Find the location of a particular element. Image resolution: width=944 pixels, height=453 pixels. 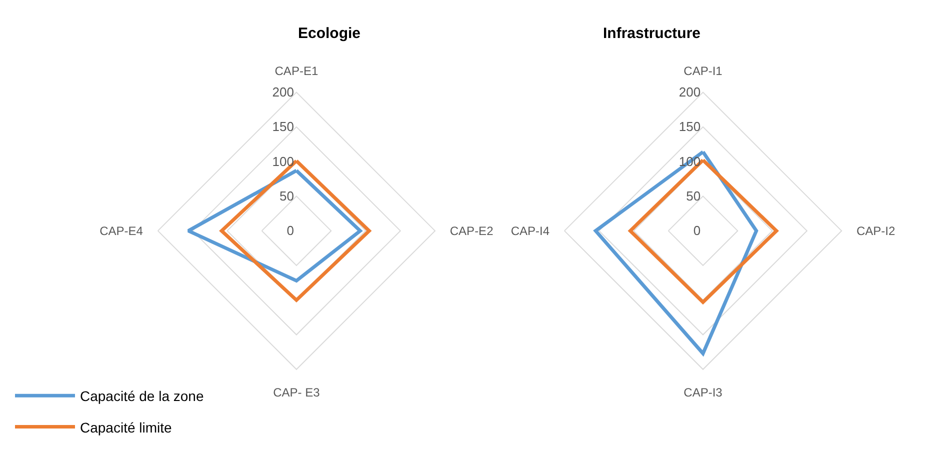

spoke-label: CAP- E3 is located at coordinates (296, 392).